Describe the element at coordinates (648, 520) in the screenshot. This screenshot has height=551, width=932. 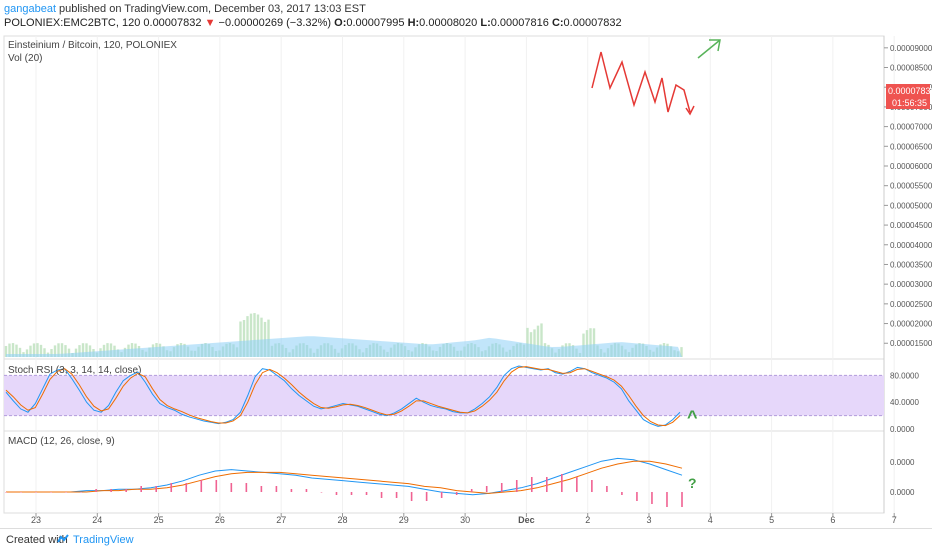
I see `time-tick-label: 3` at that location.